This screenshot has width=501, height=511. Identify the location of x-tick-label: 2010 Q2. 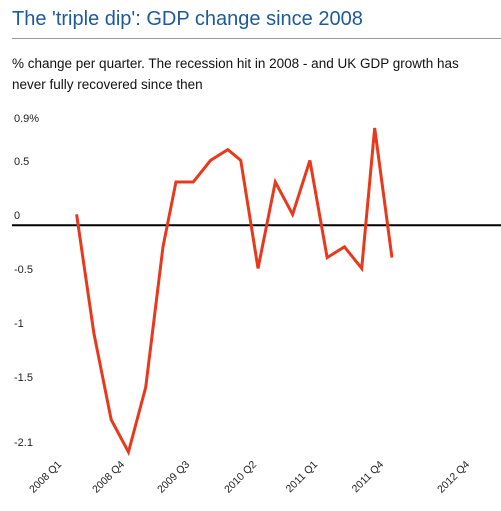
(240, 477).